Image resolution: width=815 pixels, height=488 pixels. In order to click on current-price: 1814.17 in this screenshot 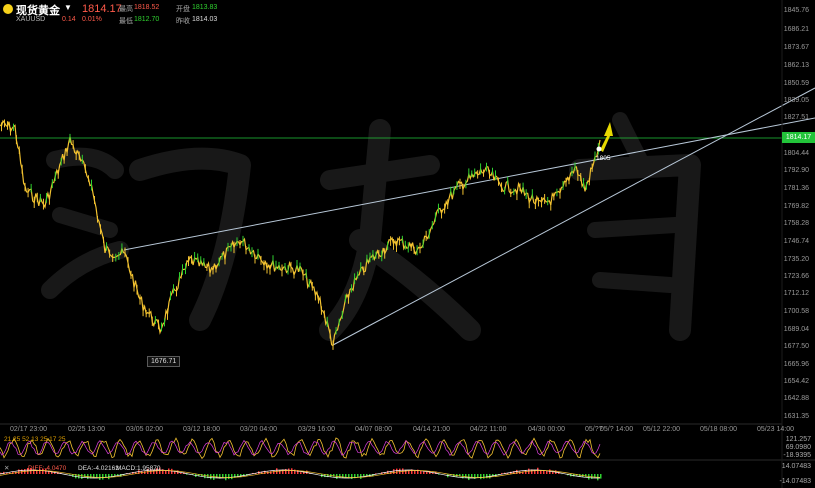, I will do `click(102, 9)`.